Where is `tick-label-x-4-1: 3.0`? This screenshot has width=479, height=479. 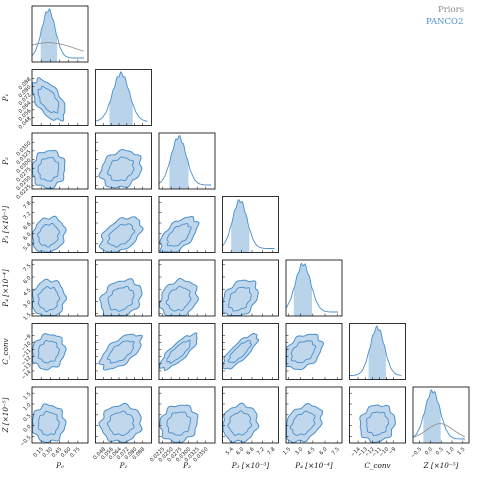
tick-label-x-4-1: 3.0 is located at coordinates (299, 451).